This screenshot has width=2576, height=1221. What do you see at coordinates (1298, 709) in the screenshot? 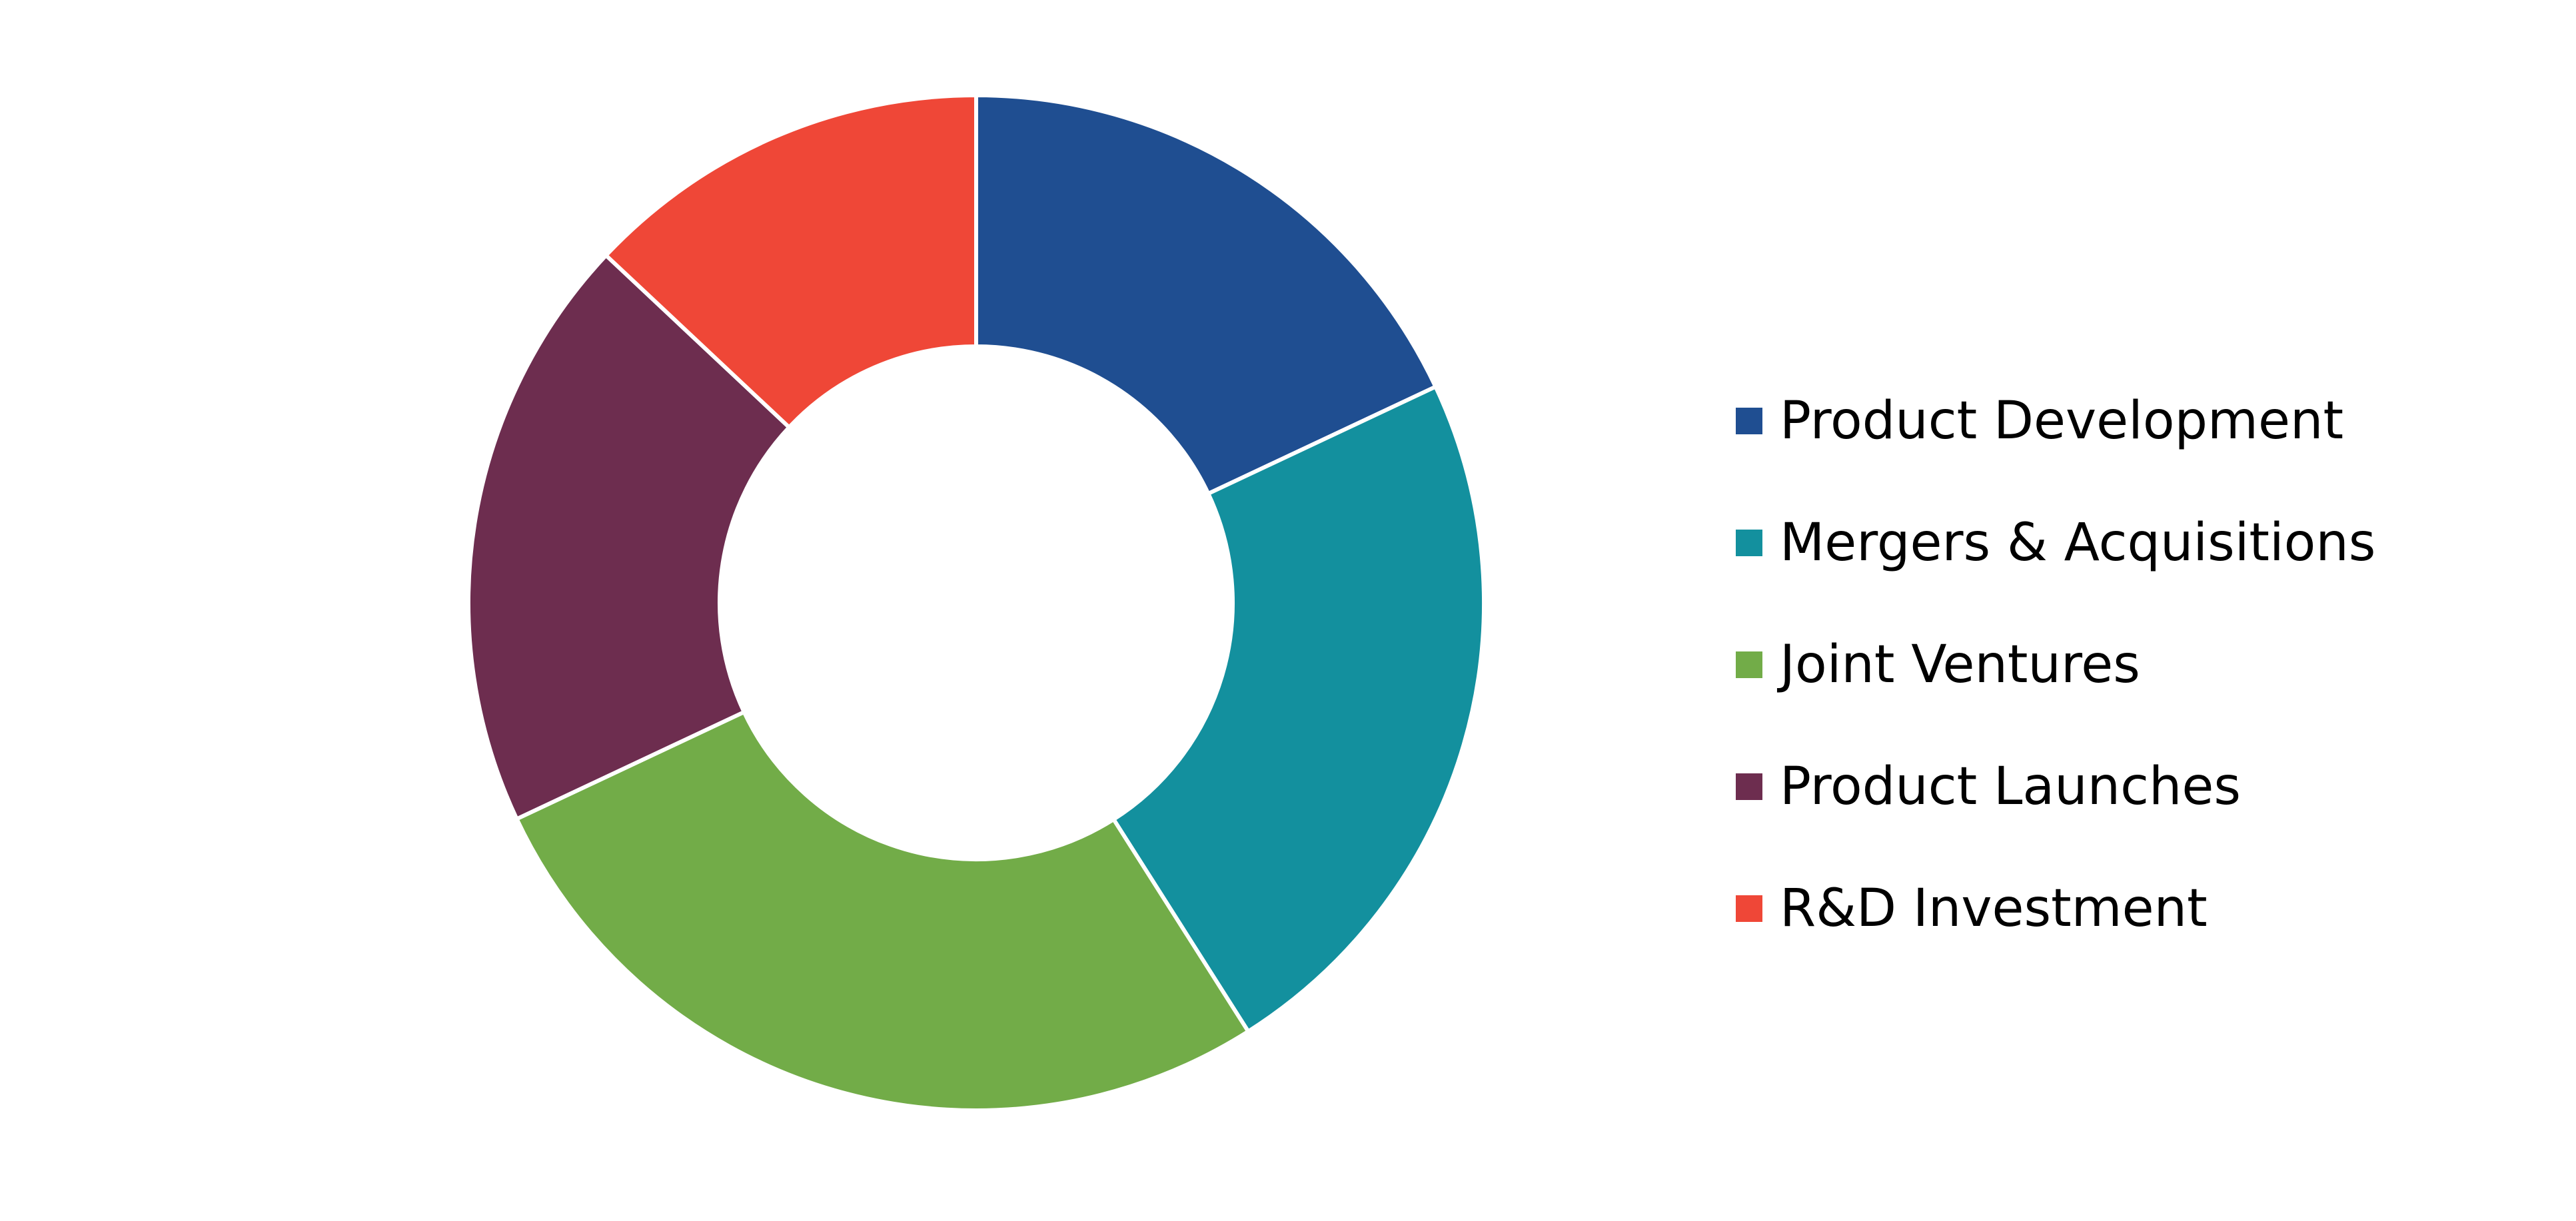
I see `donut-slice-mergers-acquisitions` at bounding box center [1298, 709].